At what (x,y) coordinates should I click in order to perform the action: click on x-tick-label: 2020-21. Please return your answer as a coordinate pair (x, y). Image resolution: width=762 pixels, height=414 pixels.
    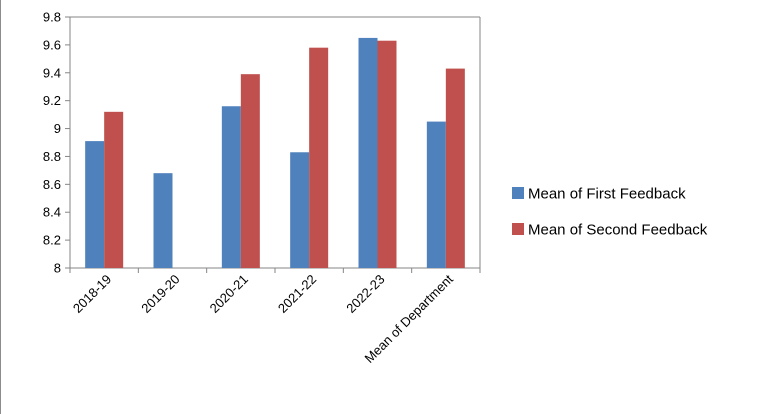
    Looking at the image, I should click on (229, 294).